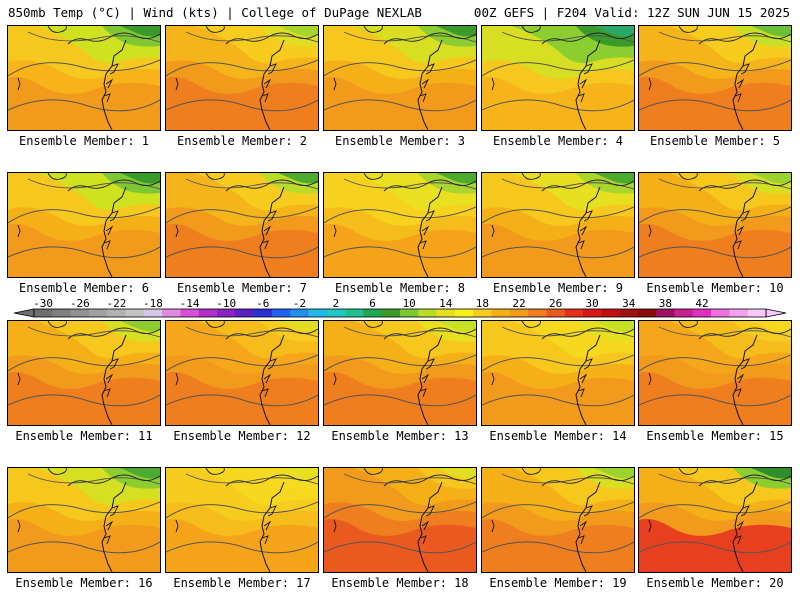 This screenshot has width=800, height=600. I want to click on colorbar-tick-label: 34, so click(629, 303).